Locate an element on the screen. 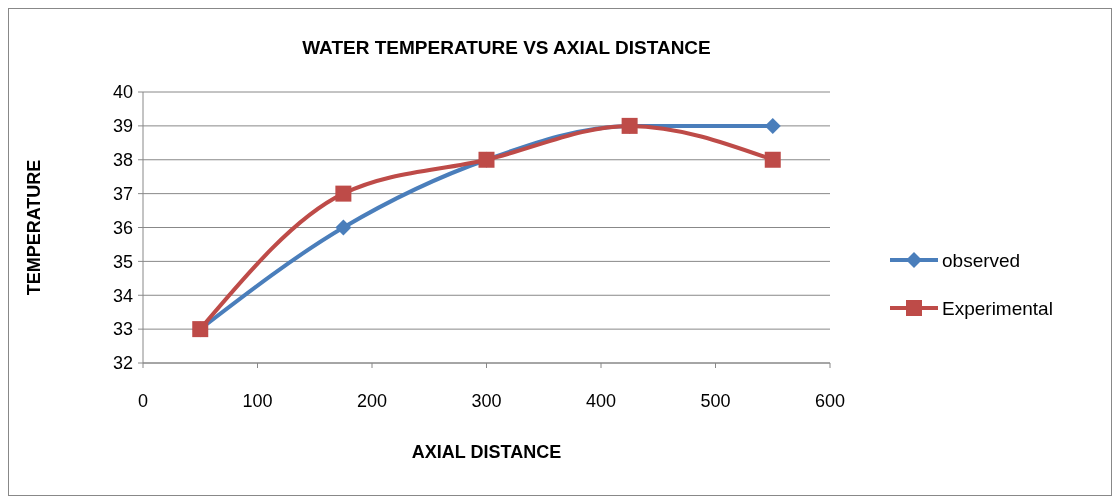 This screenshot has height=504, width=1120. y-axis-title: TEMPERATURE is located at coordinates (34, 227).